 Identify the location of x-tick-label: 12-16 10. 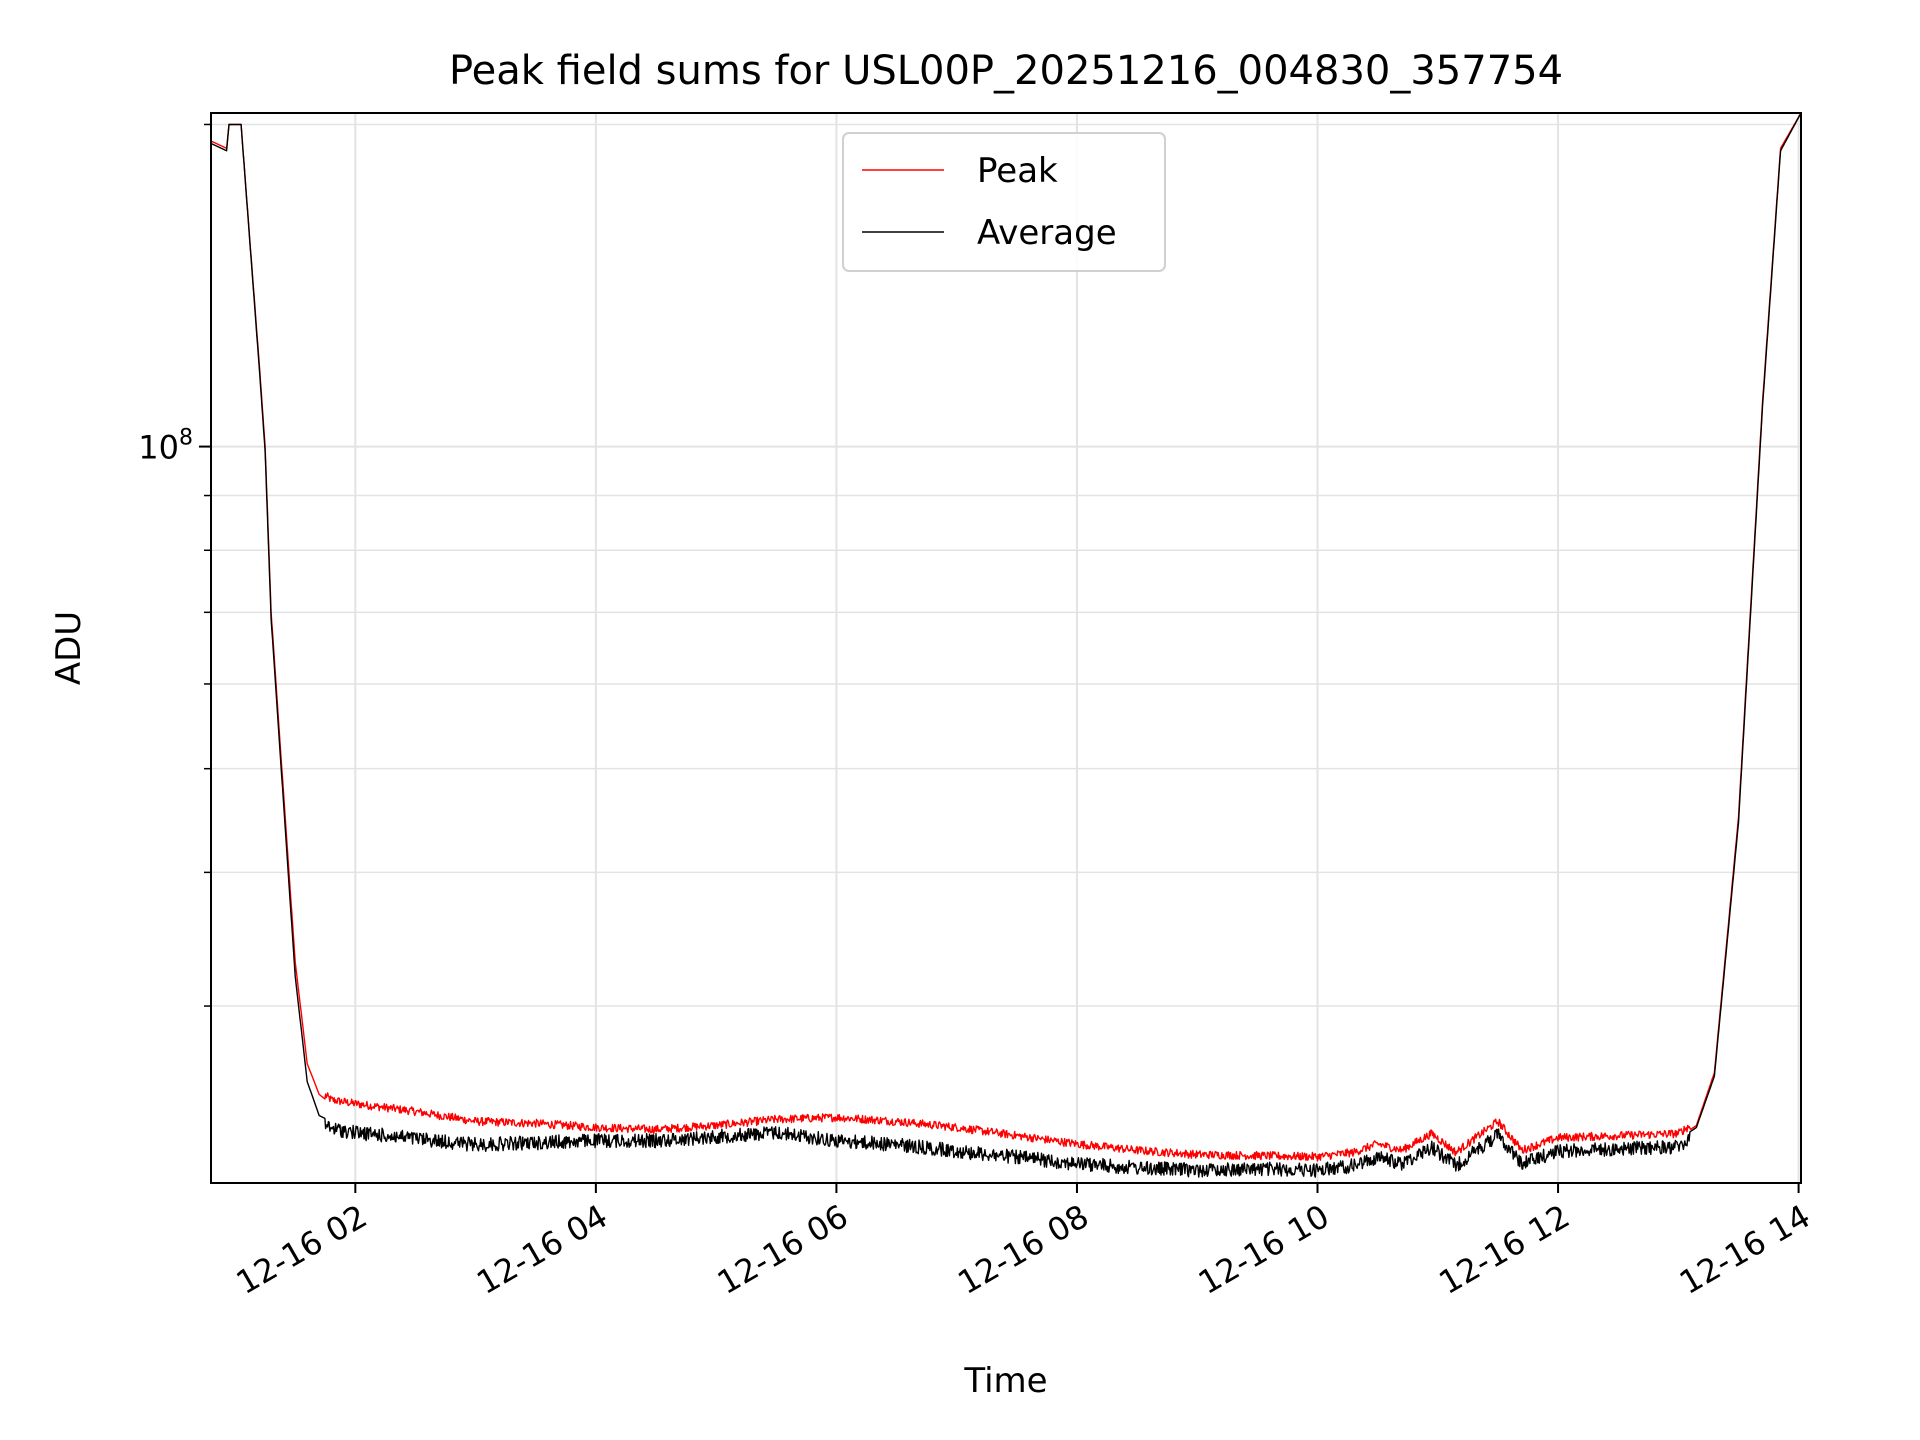
(1264, 1249).